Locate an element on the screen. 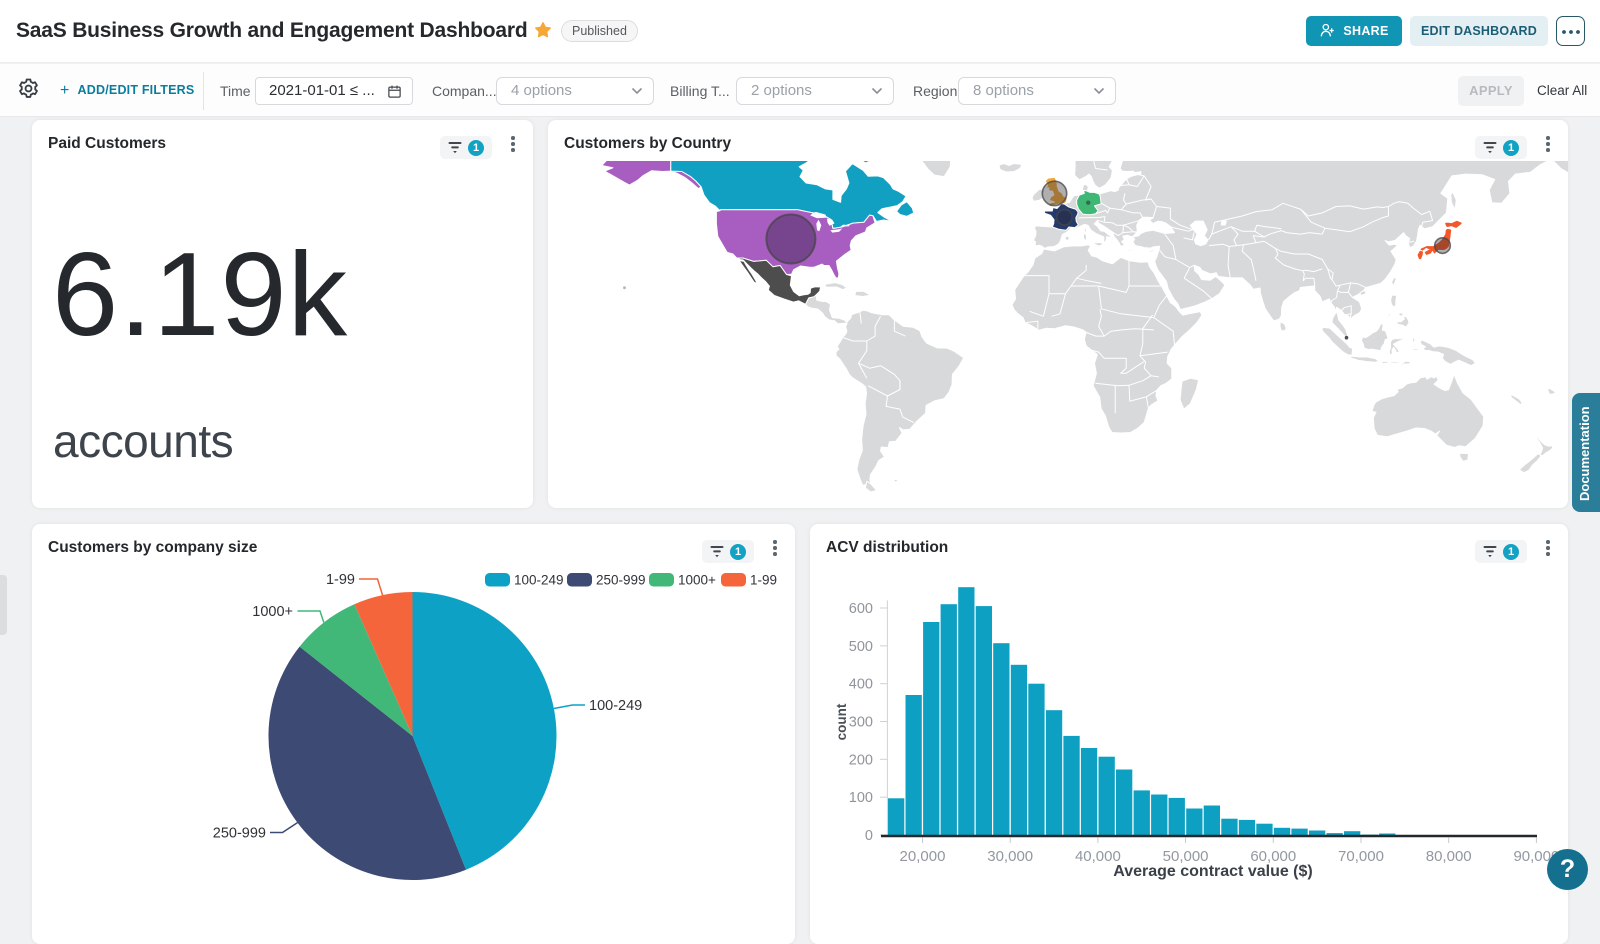  svg-text: 70,000 is located at coordinates (1361, 856).